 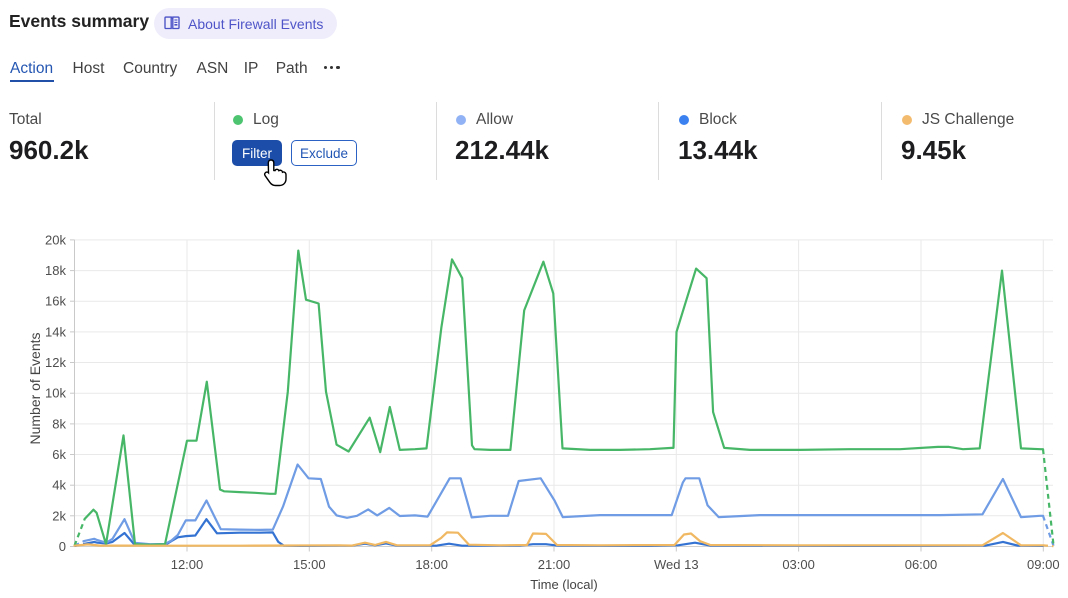 What do you see at coordinates (55, 301) in the screenshot?
I see `svg-text: 16k` at bounding box center [55, 301].